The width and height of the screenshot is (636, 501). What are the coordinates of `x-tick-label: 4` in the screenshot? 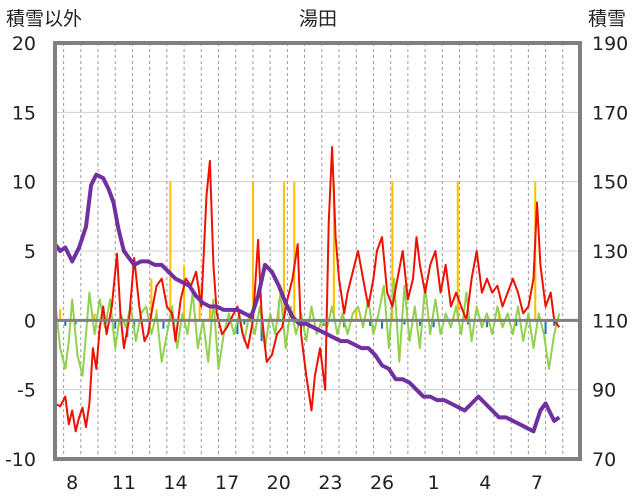 It's located at (485, 483).